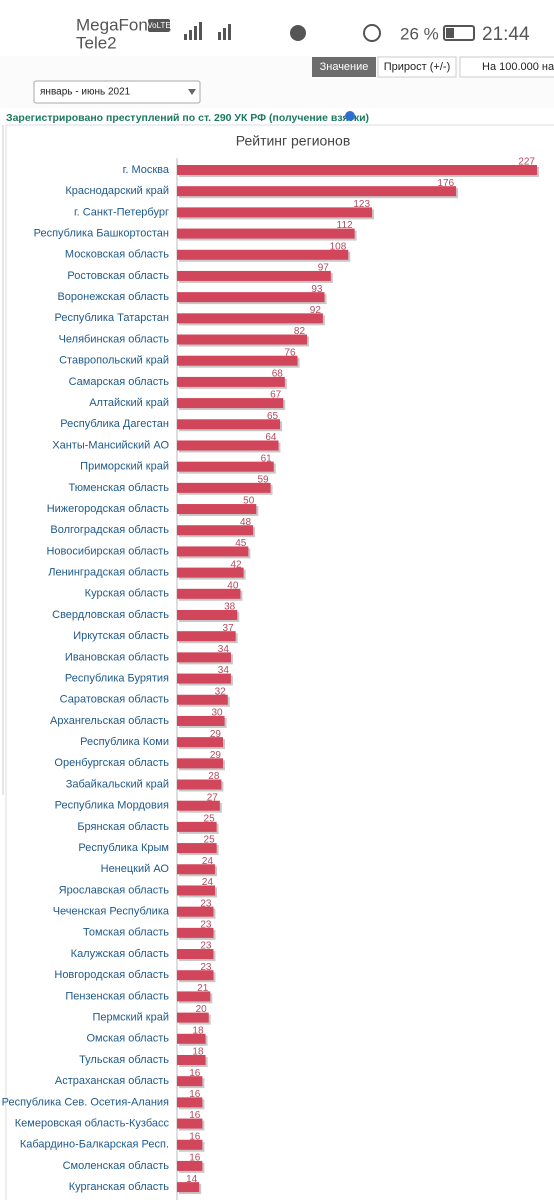 This screenshot has width=554, height=1200. I want to click on category-label: Ленинградская область, so click(108, 573).